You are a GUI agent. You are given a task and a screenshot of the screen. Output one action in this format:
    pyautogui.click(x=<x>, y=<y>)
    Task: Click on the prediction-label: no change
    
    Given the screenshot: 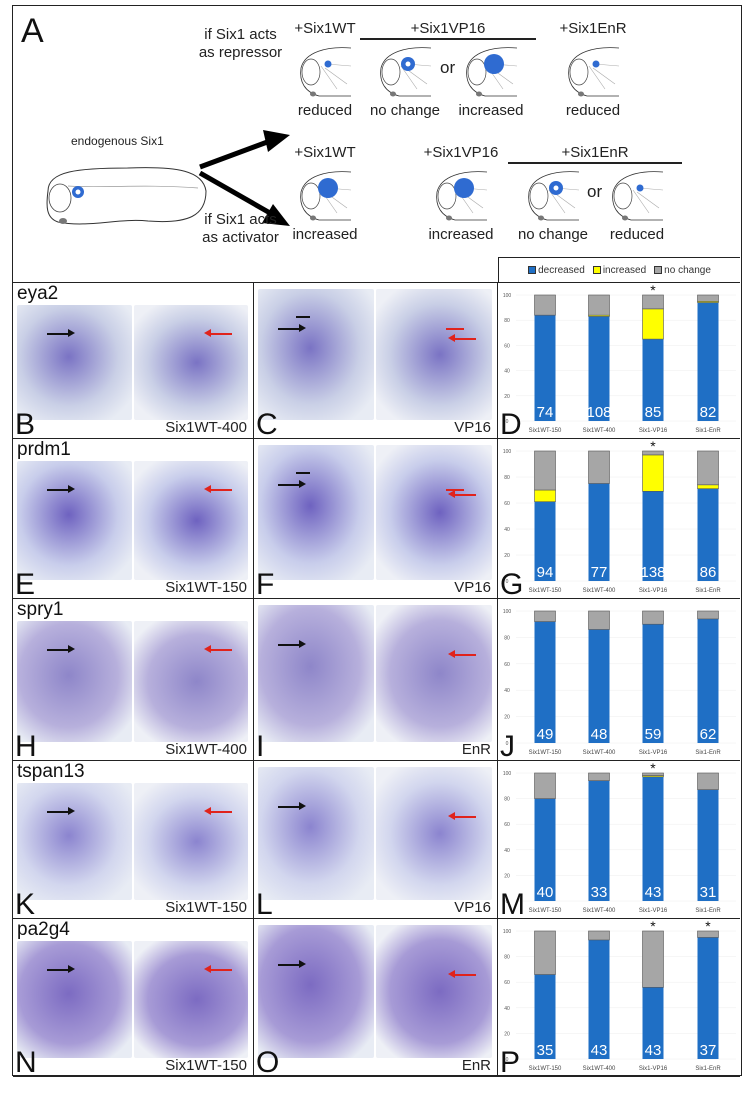 What is the action you would take?
    pyautogui.click(x=405, y=110)
    